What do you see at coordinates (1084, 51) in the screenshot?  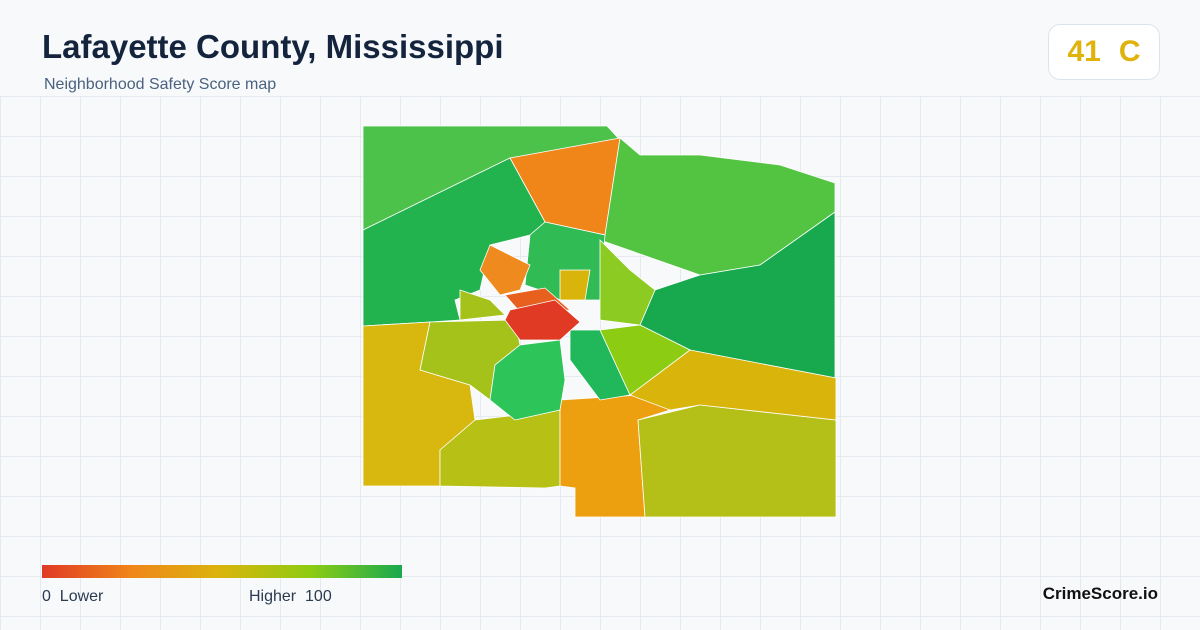 I see `score-value: 41` at bounding box center [1084, 51].